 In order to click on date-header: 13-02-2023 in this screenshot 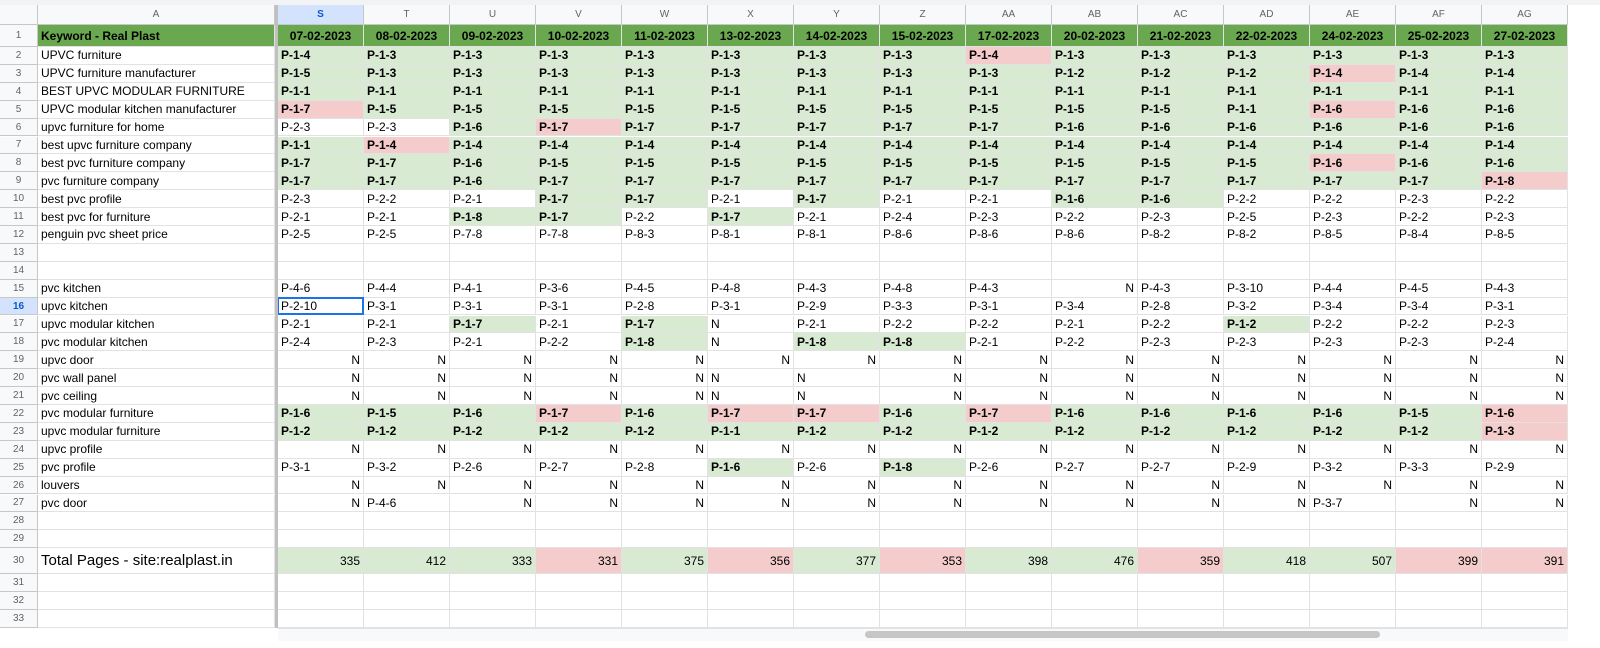, I will do `click(751, 36)`.